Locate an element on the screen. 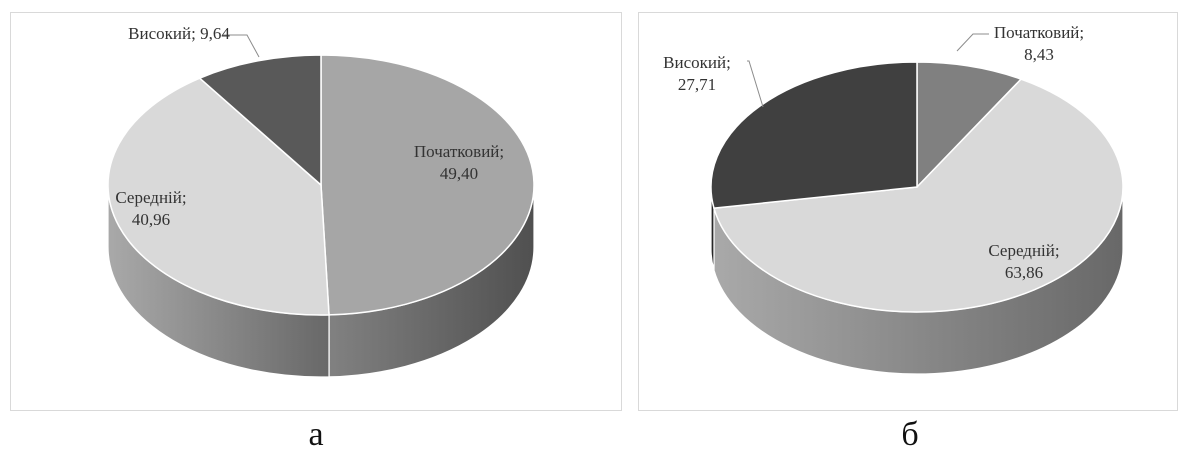 The height and width of the screenshot is (472, 1180). slice-label-початковий: Початковий; 8,43 is located at coordinates (1039, 43).